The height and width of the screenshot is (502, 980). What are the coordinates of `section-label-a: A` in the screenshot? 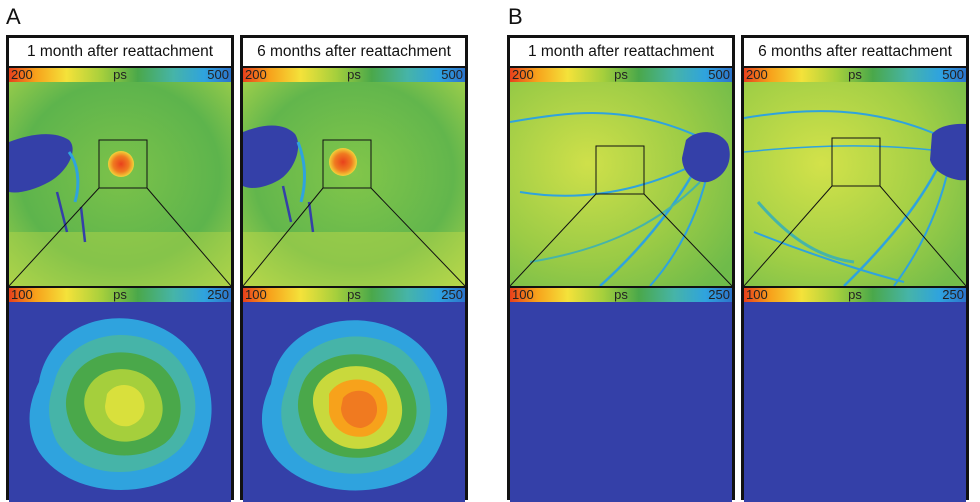 It's located at (13, 16).